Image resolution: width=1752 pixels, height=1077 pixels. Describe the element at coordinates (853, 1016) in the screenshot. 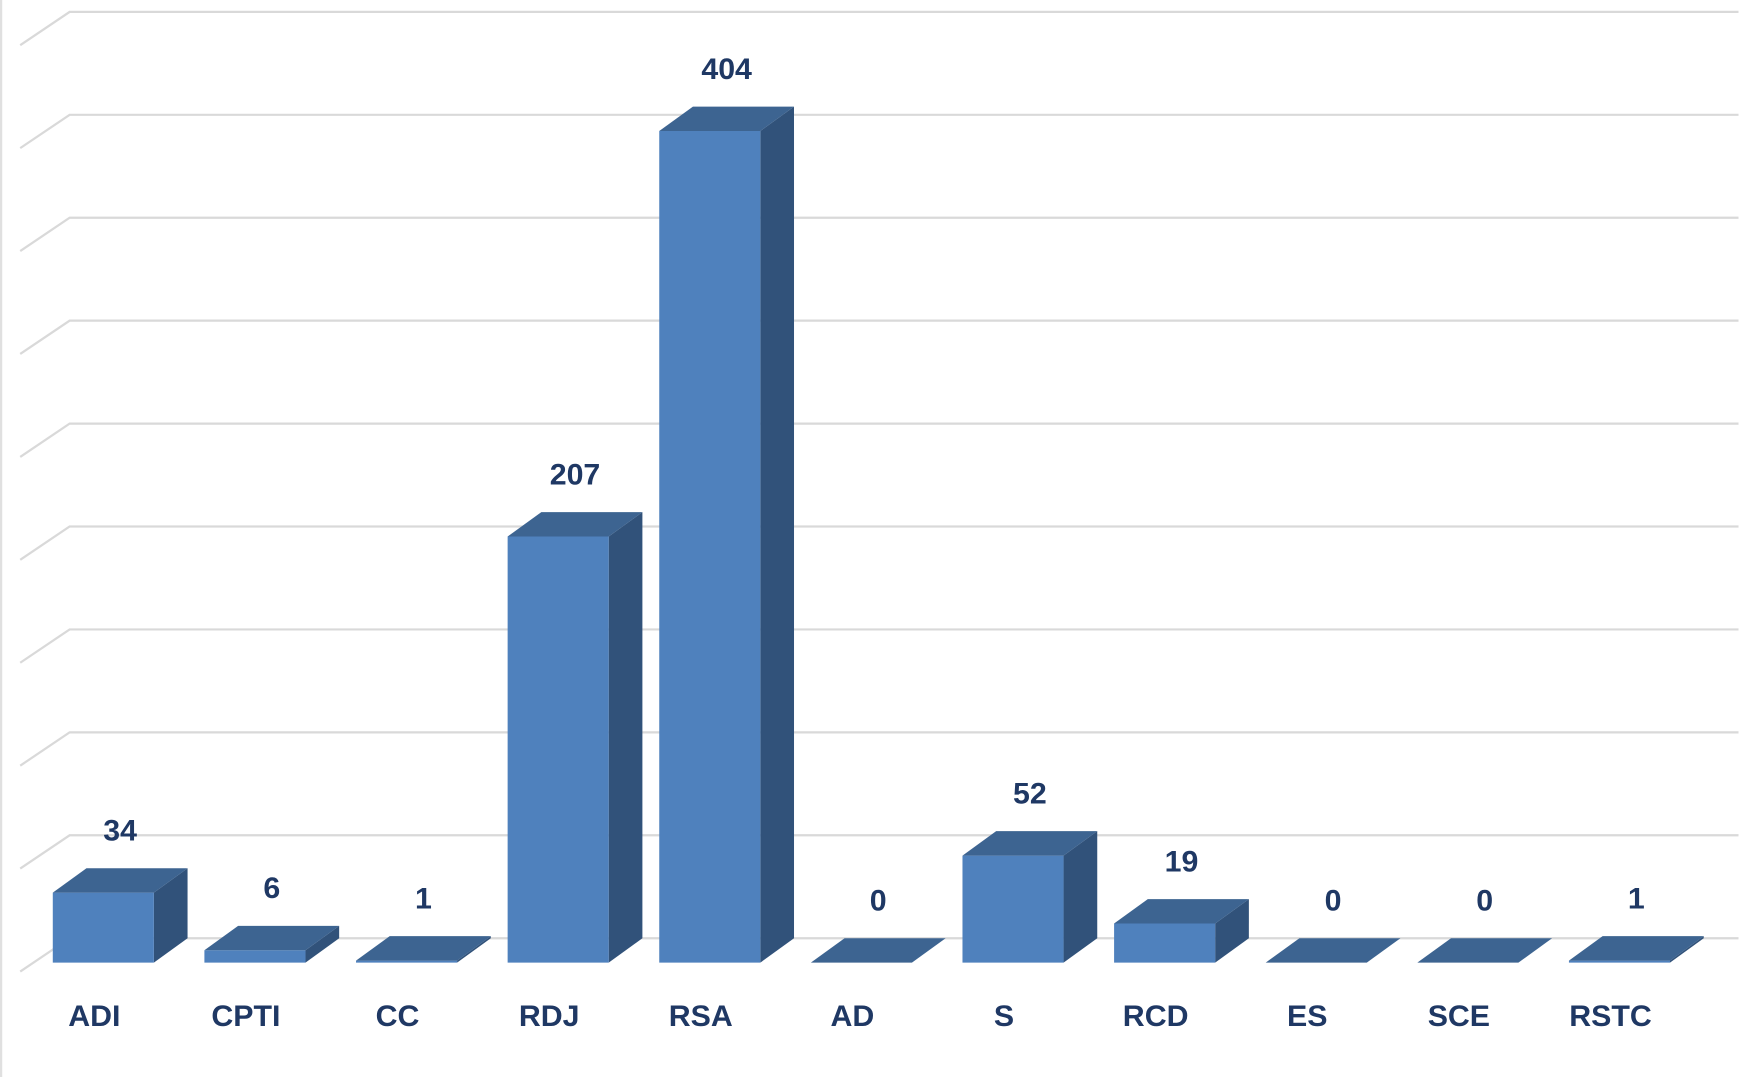

I see `x-tick-label: AD` at that location.